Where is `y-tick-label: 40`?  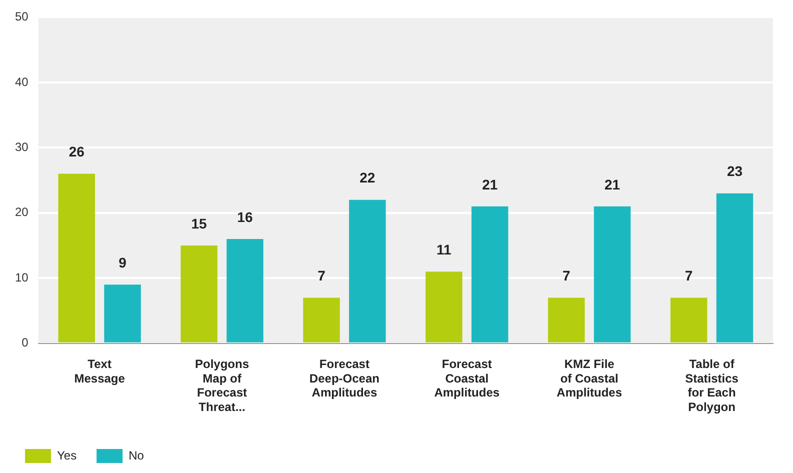 y-tick-label: 40 is located at coordinates (21, 81).